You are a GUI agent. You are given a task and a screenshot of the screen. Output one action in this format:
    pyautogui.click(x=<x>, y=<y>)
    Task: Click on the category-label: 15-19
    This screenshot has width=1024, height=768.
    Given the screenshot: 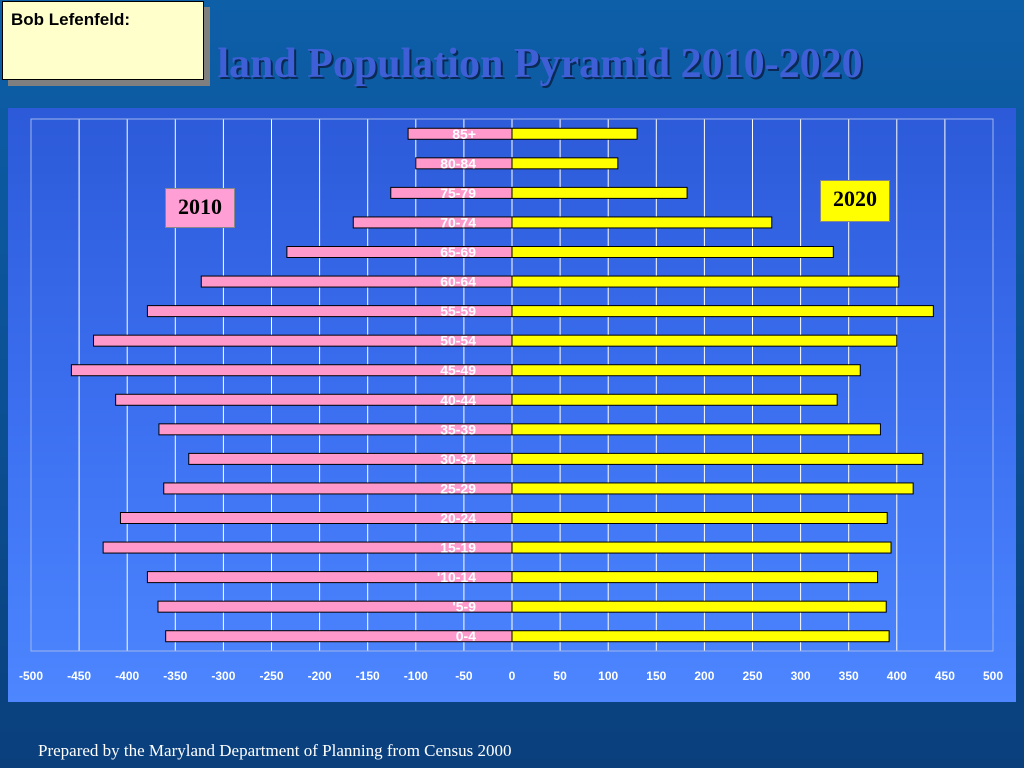 What is the action you would take?
    pyautogui.click(x=458, y=548)
    